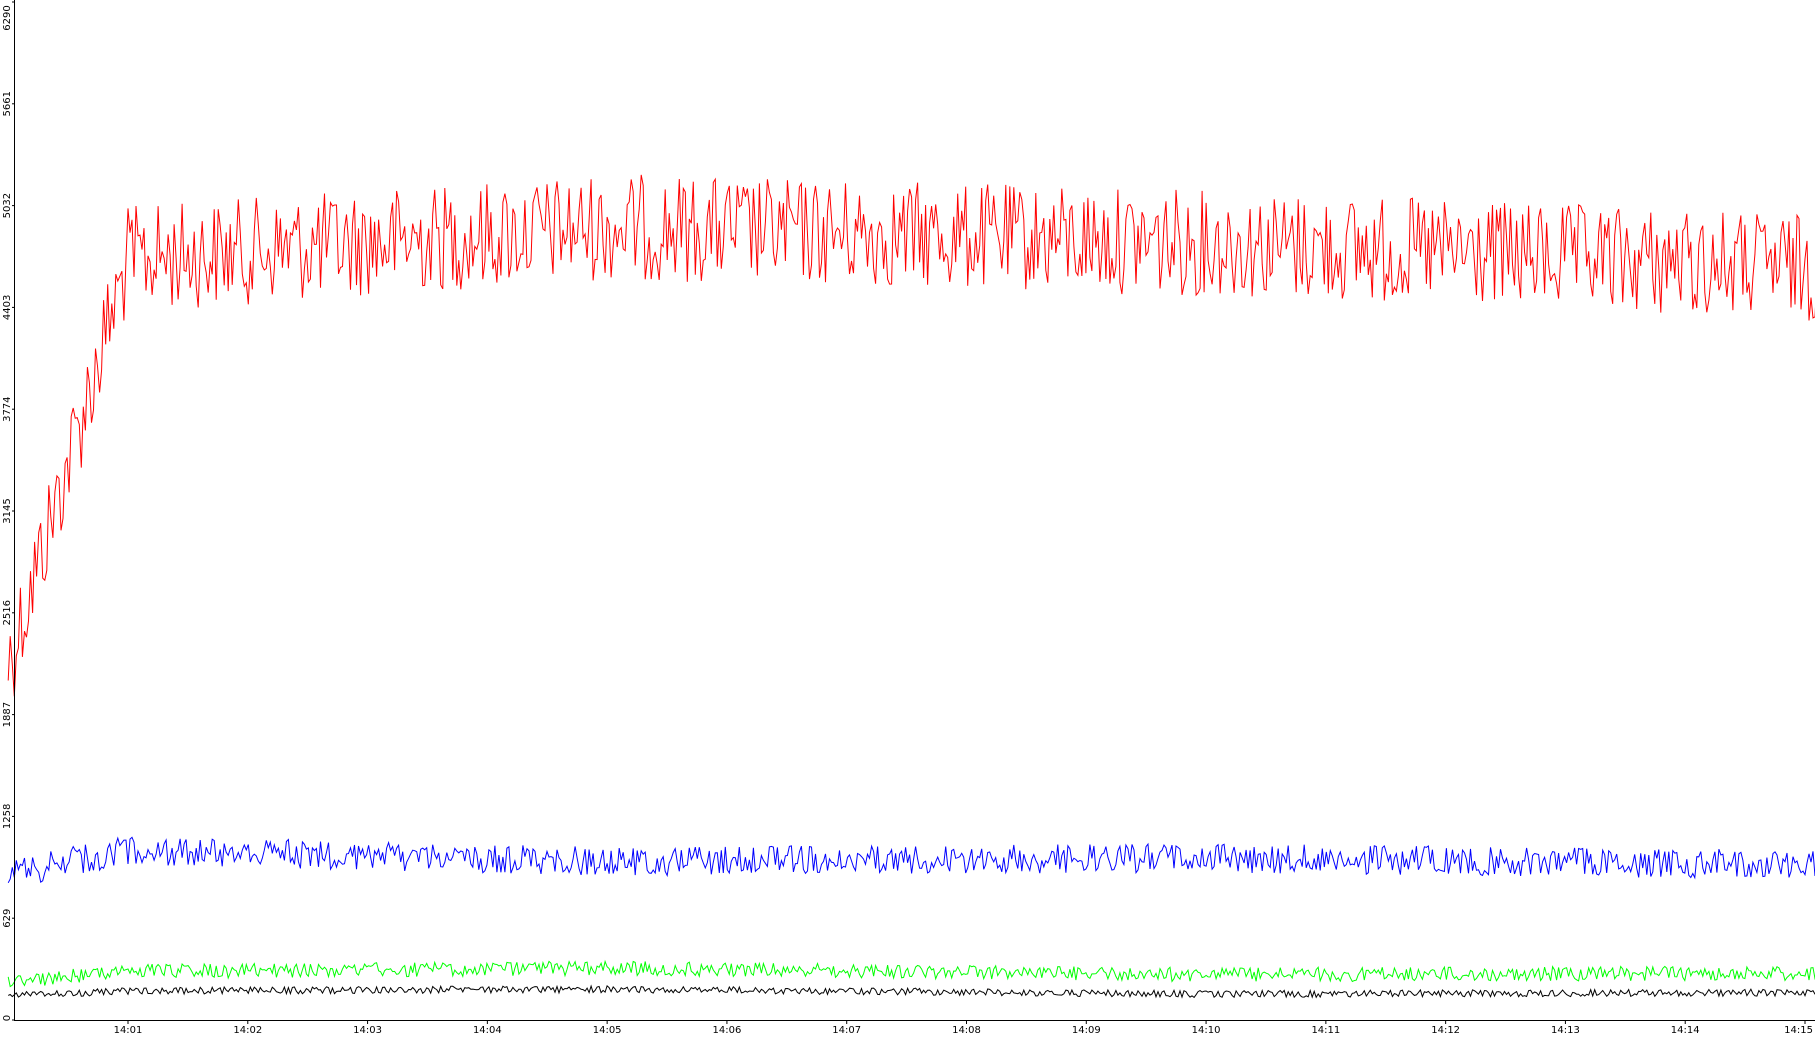  Describe the element at coordinates (7, 103) in the screenshot. I see `y-tick-label: 5661` at that location.